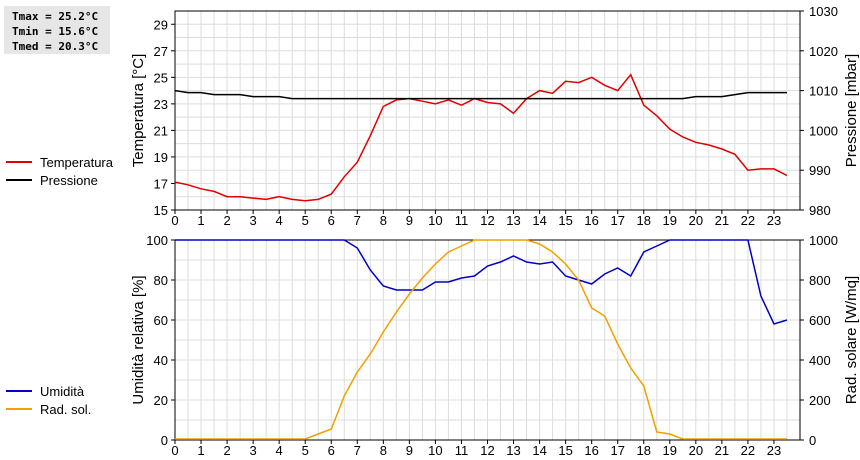  I want to click on tmin-text: Tmin = 15.6°C, so click(55, 31).